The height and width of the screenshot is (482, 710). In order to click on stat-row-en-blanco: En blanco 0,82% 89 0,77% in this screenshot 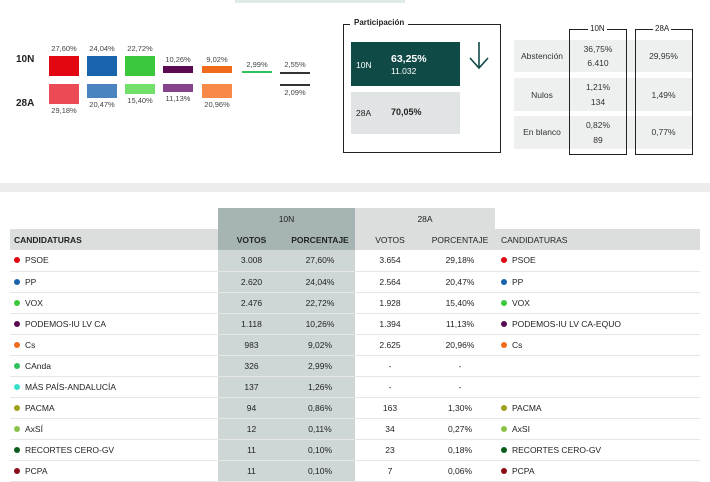, I will do `click(603, 132)`.